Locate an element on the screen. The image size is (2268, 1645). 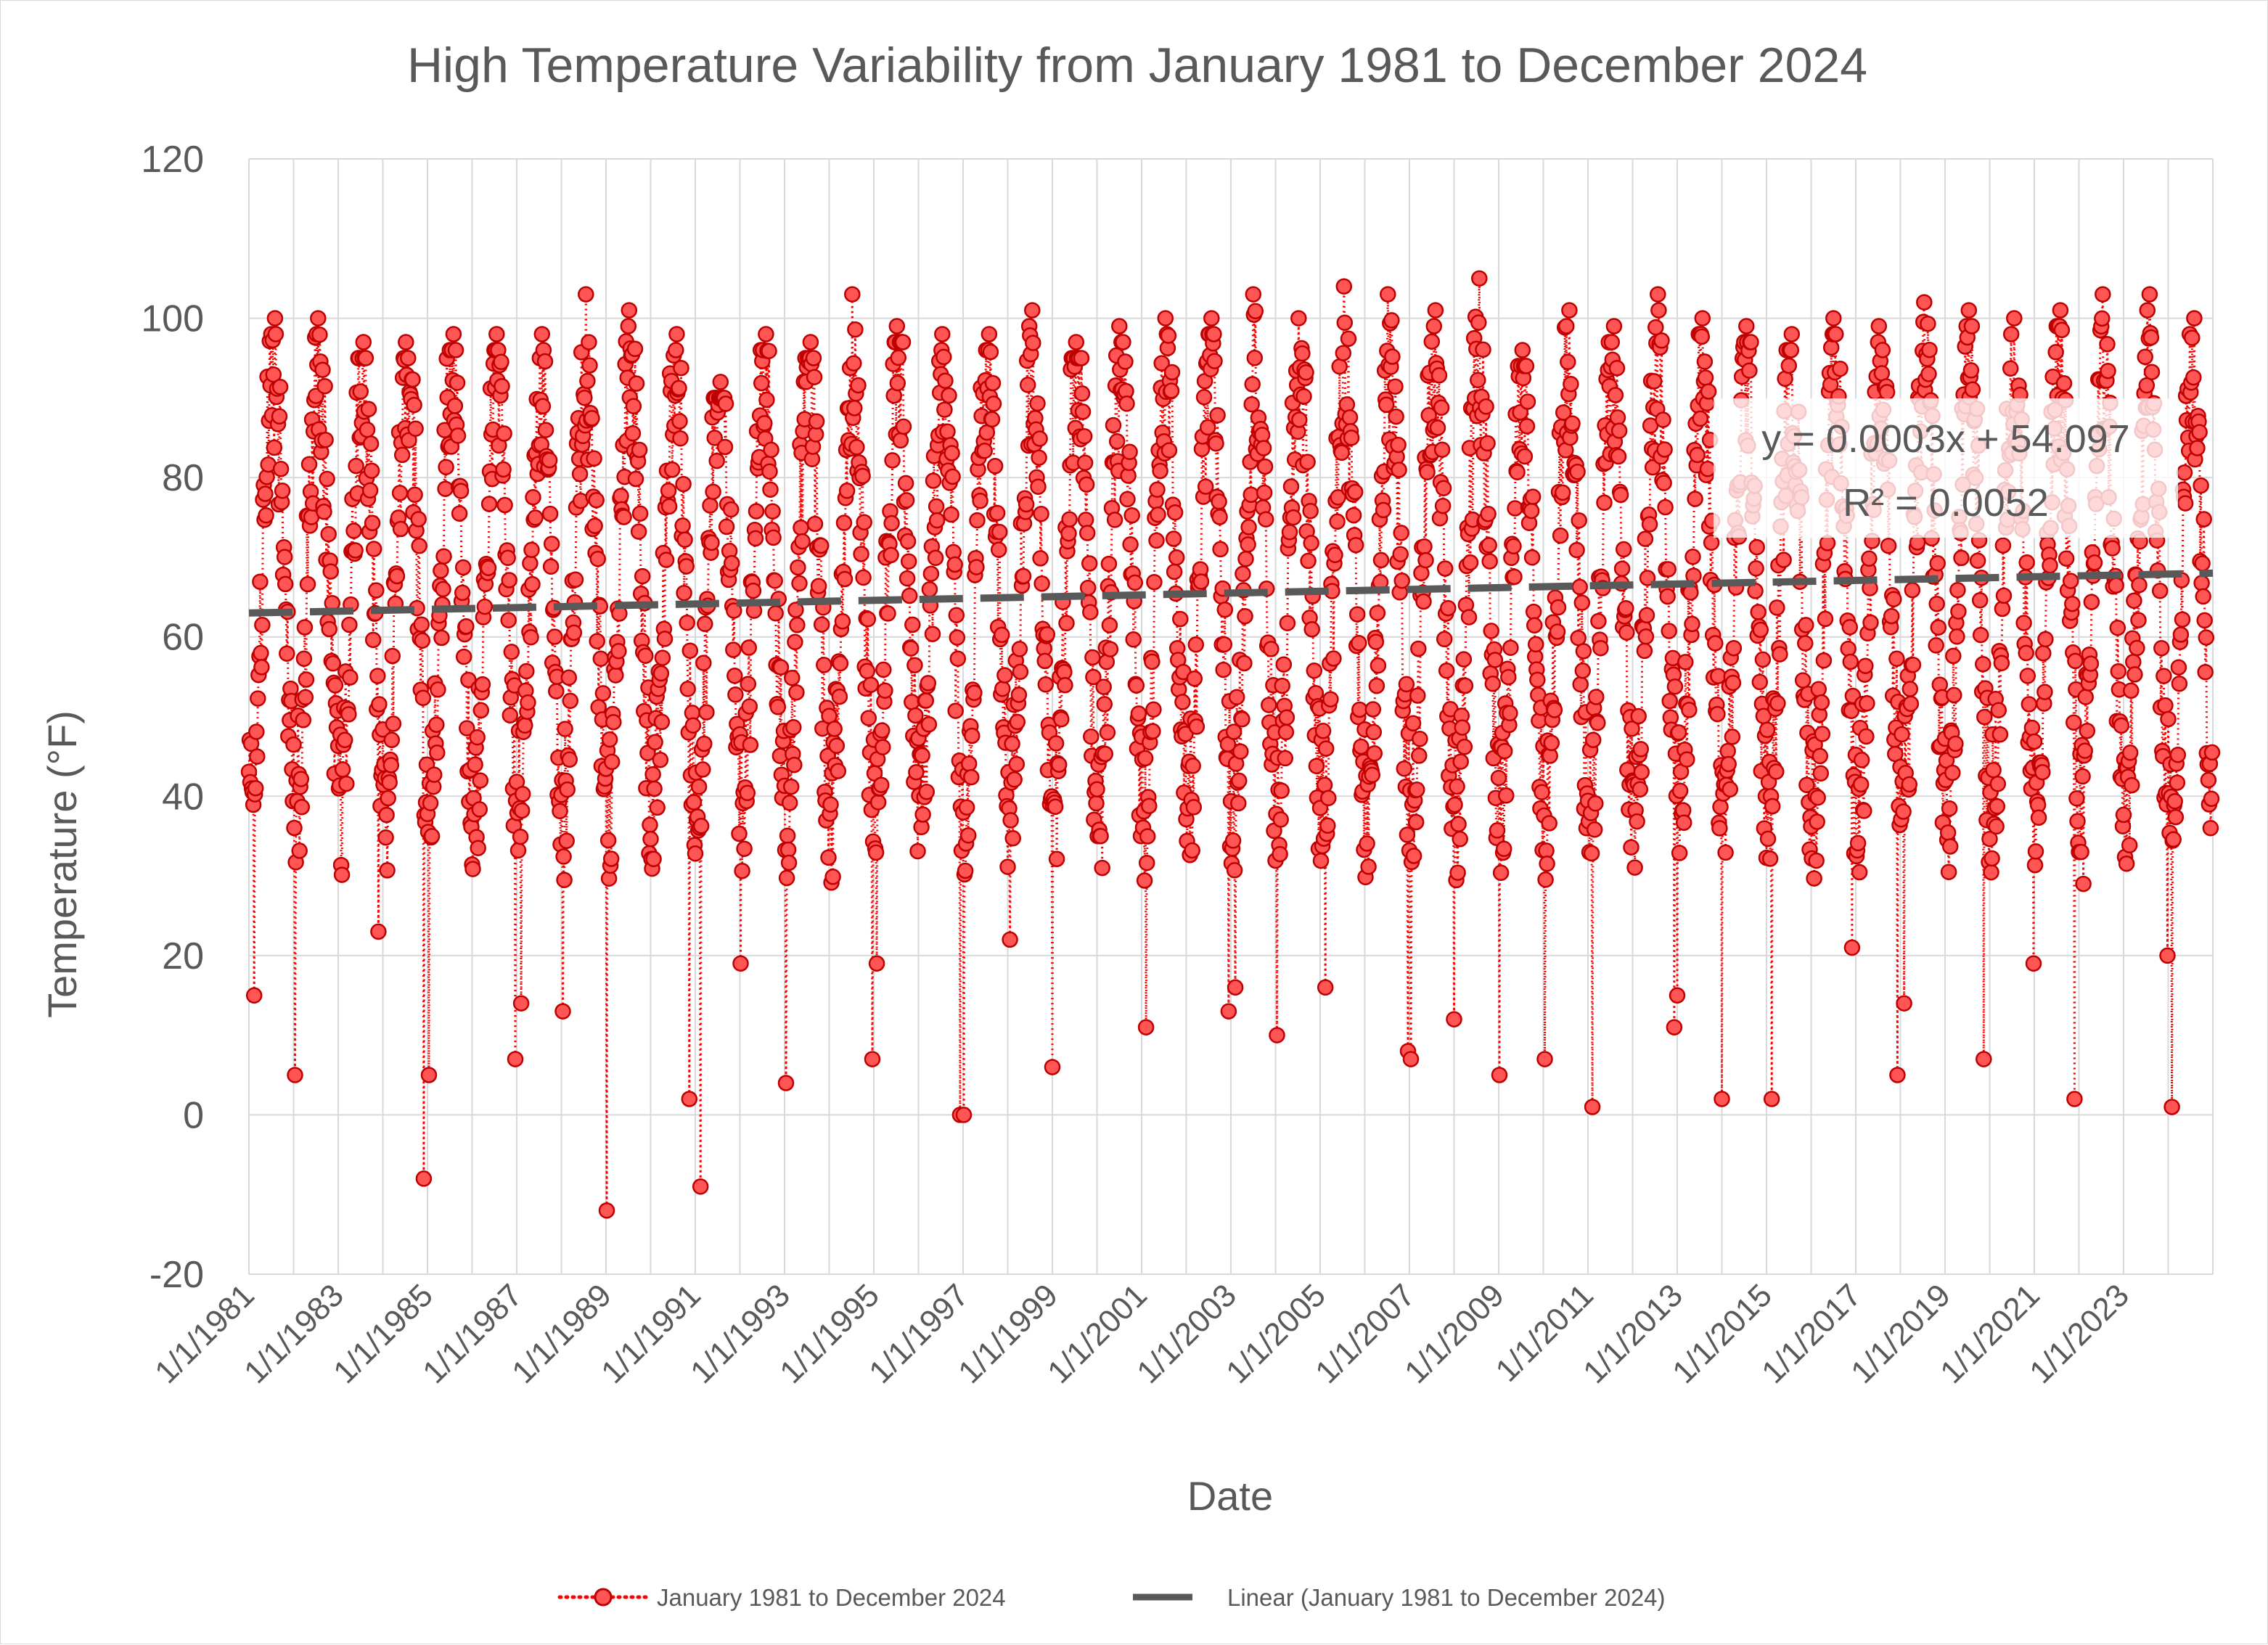
x-tick-label: 1/1/2015 is located at coordinates (1722, 1333).